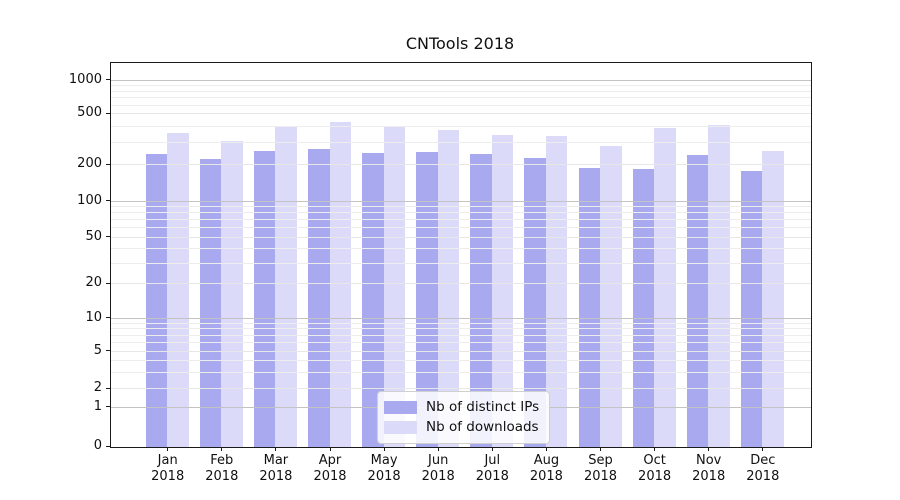 This screenshot has width=900, height=500. I want to click on y-tick-label-1000: 1000, so click(85, 79).